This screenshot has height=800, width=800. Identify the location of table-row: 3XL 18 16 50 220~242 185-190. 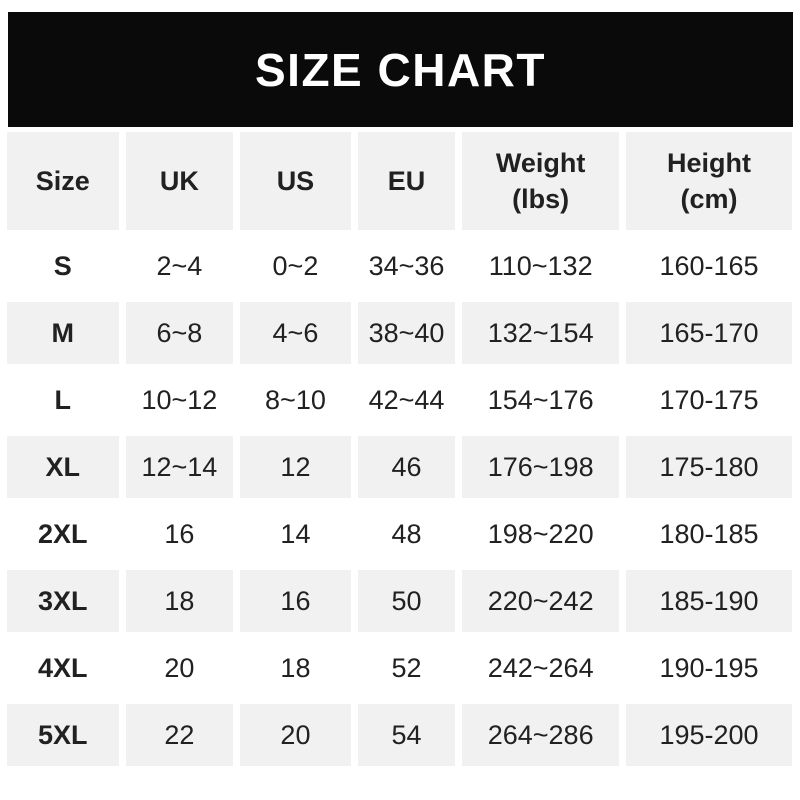
(399, 601).